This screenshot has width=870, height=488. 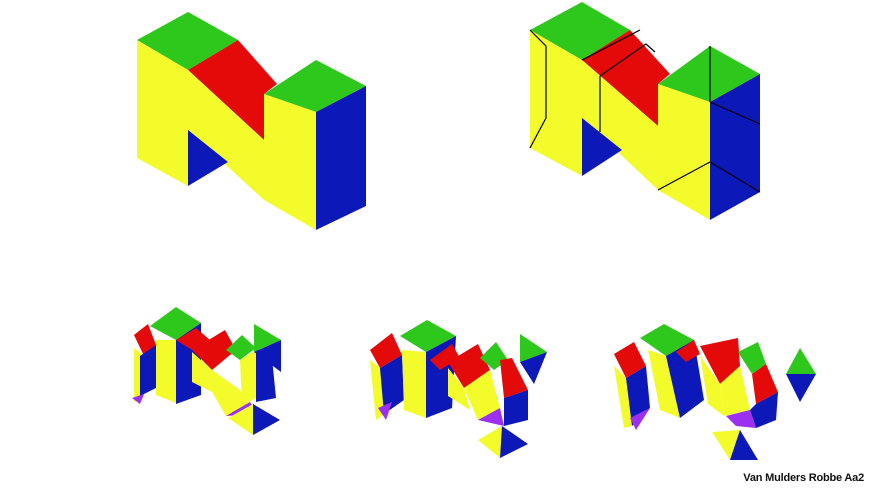 What do you see at coordinates (315, 86) in the screenshot?
I see `n1-top-right-green` at bounding box center [315, 86].